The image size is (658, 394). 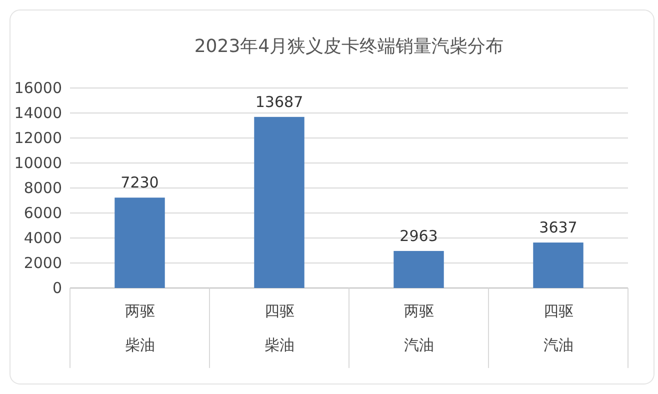 What do you see at coordinates (349, 46) in the screenshot?
I see `chart-title: 2023年4月狭义皮卡终端销量汽柴分布` at bounding box center [349, 46].